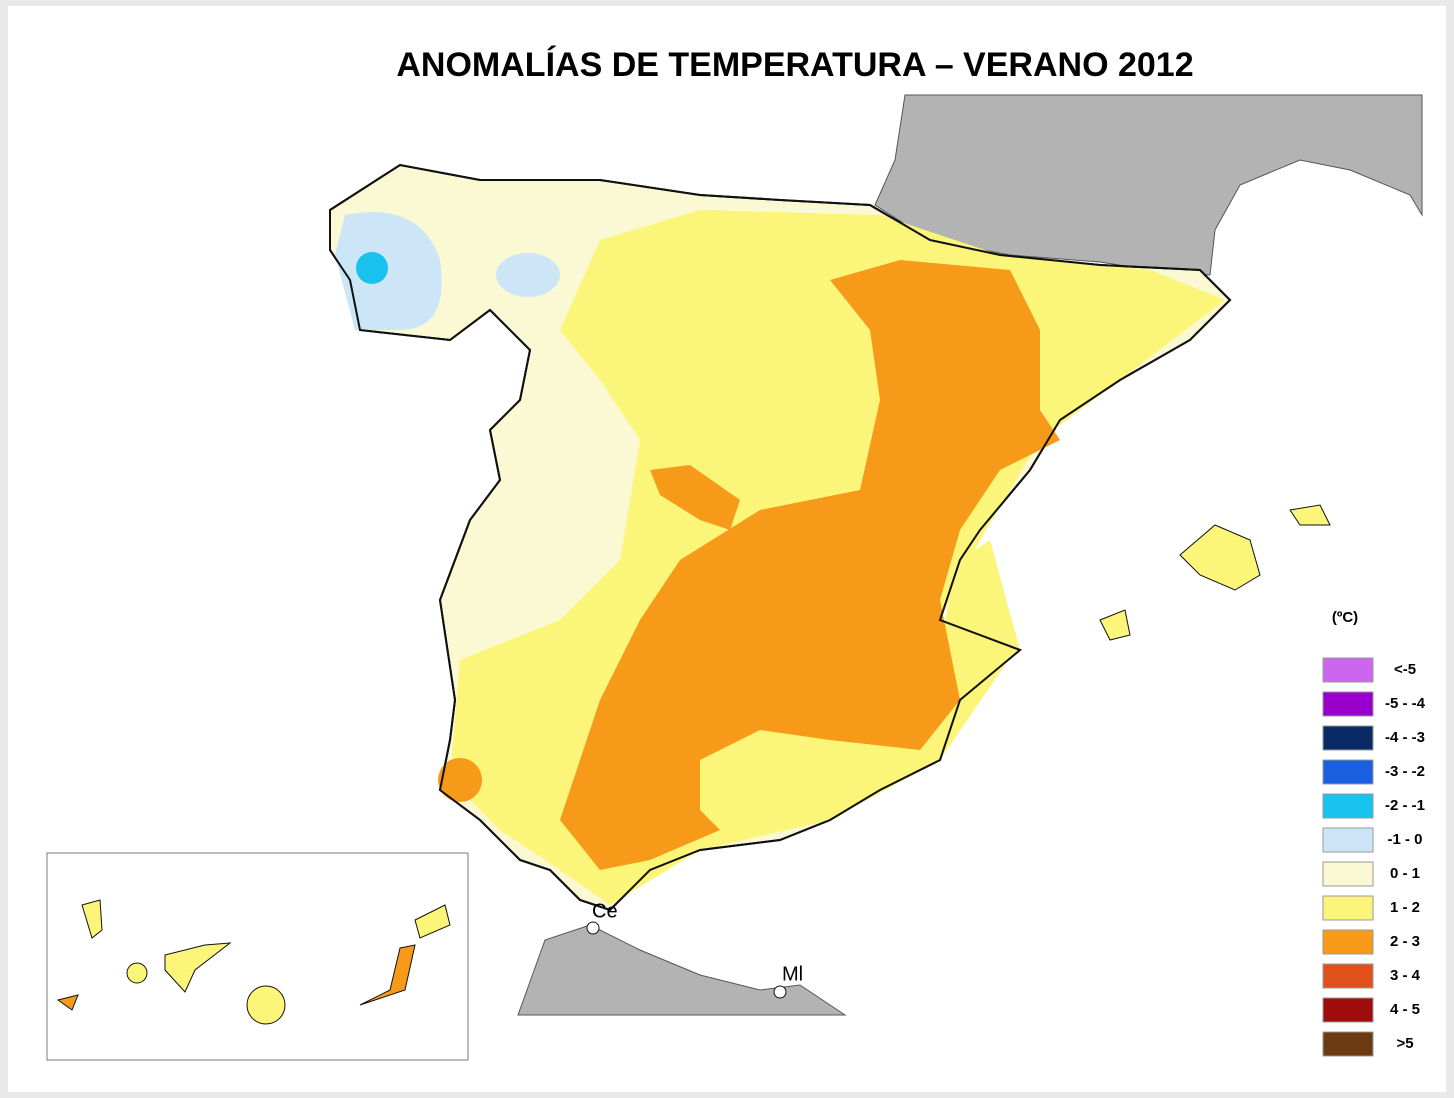  What do you see at coordinates (792, 974) in the screenshot?
I see `place-label: Ml` at bounding box center [792, 974].